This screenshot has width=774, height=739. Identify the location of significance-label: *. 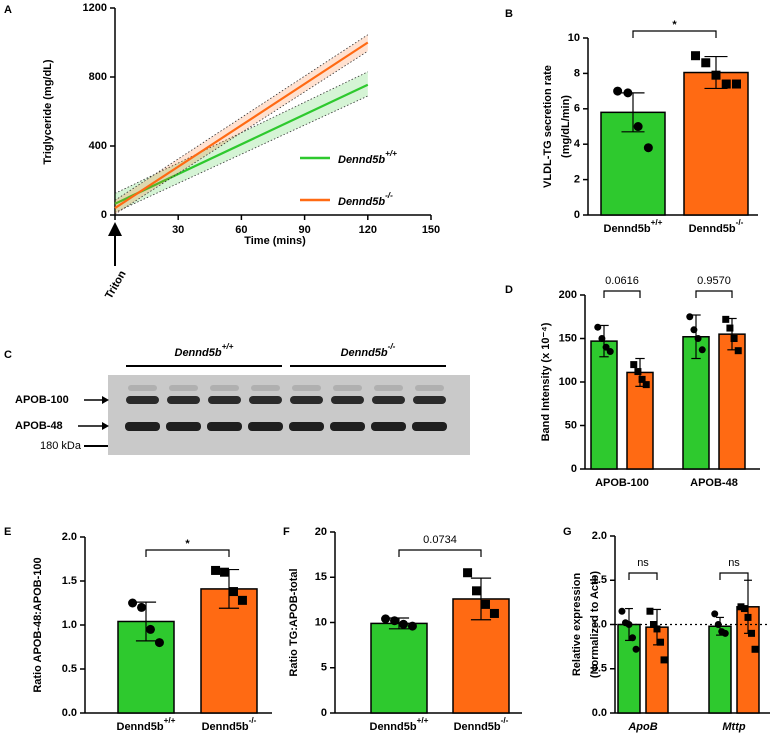
(187, 544).